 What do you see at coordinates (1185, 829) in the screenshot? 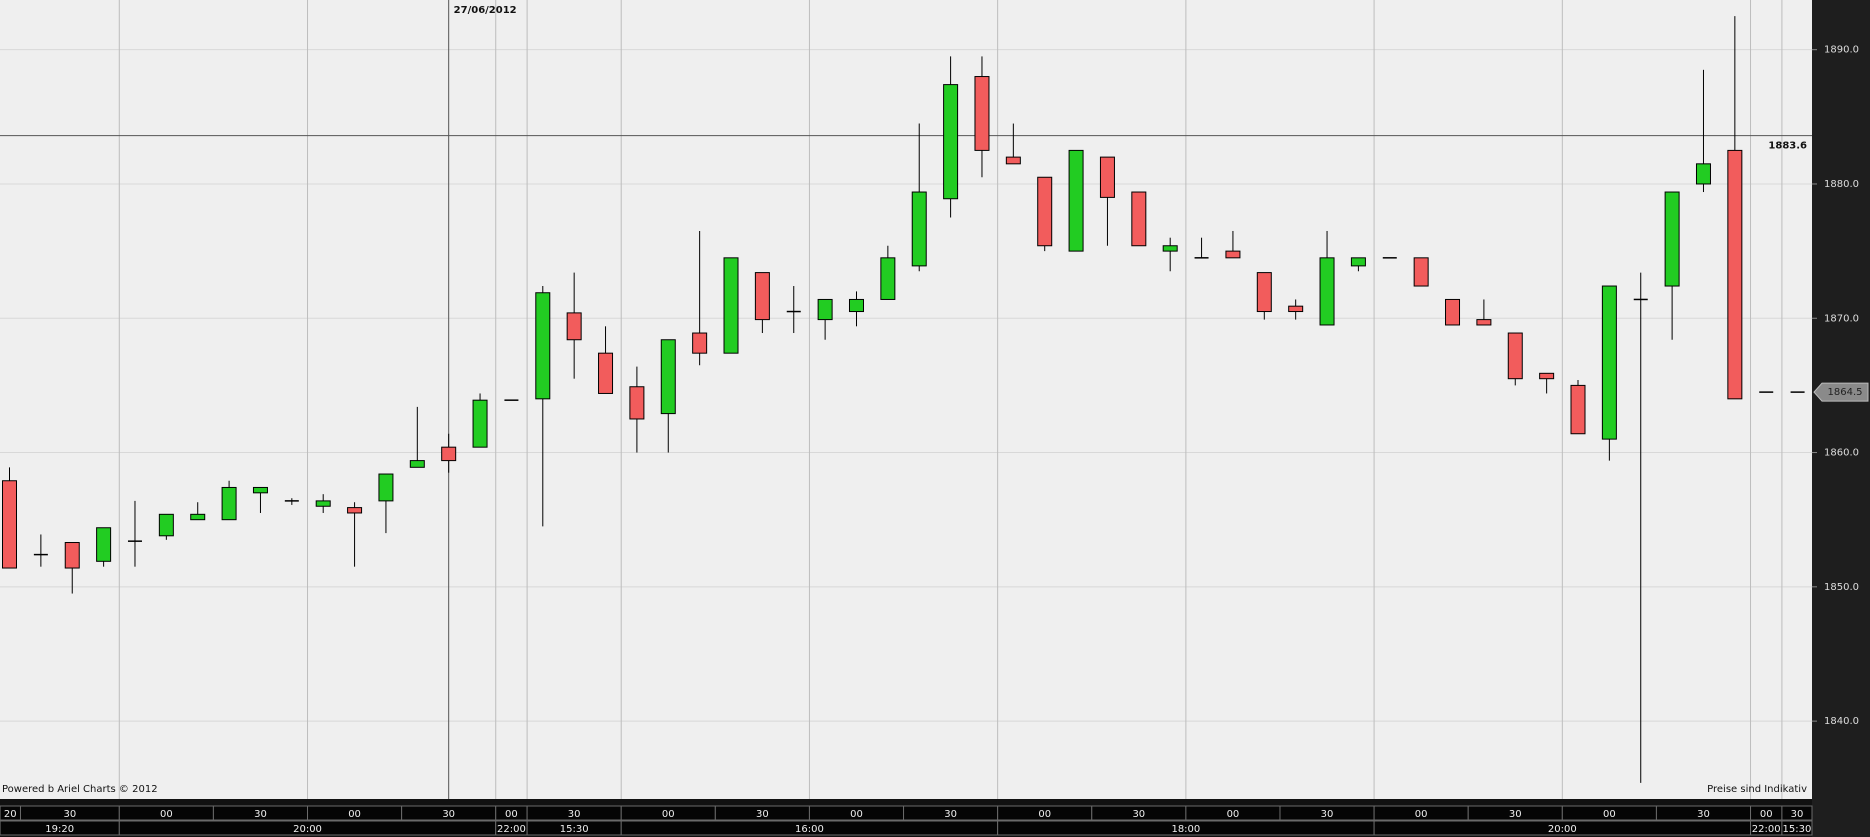
I see `x-tick-label: 18:00` at bounding box center [1185, 829].